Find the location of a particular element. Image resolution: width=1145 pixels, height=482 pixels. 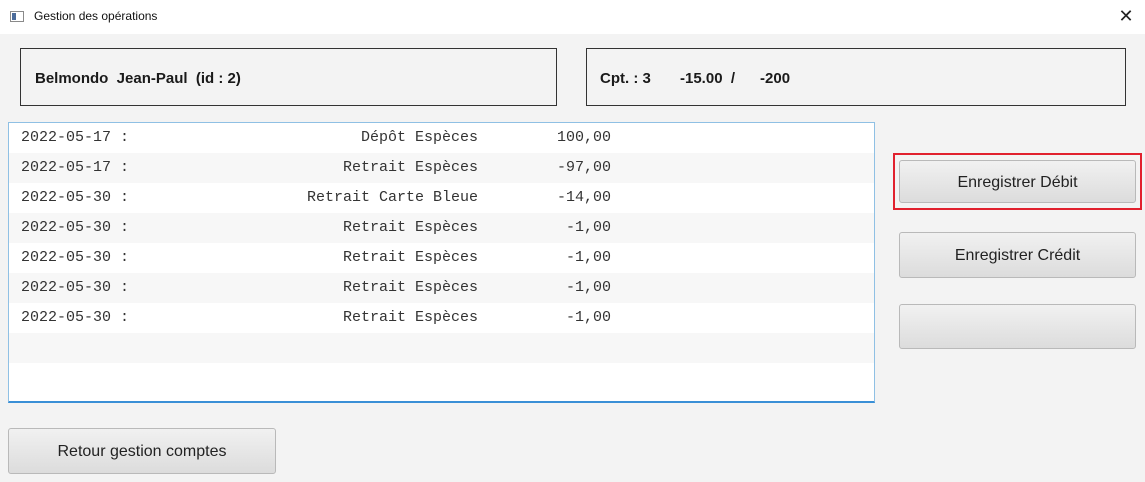

operation-label: Dépôt Espèces is located at coordinates (419, 137).